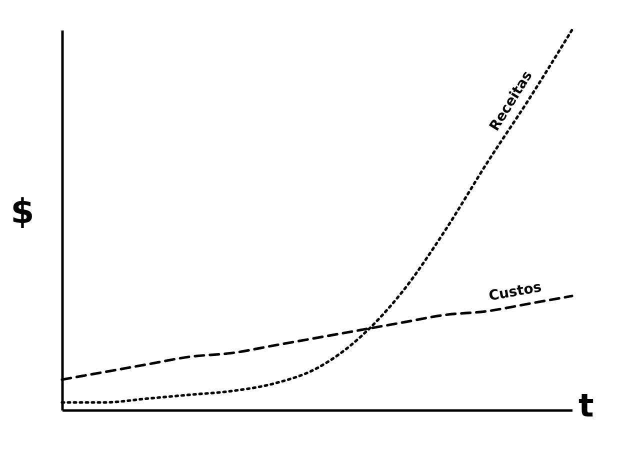 Image resolution: width=619 pixels, height=451 pixels. Describe the element at coordinates (586, 405) in the screenshot. I see `x-axis-title: t` at that location.